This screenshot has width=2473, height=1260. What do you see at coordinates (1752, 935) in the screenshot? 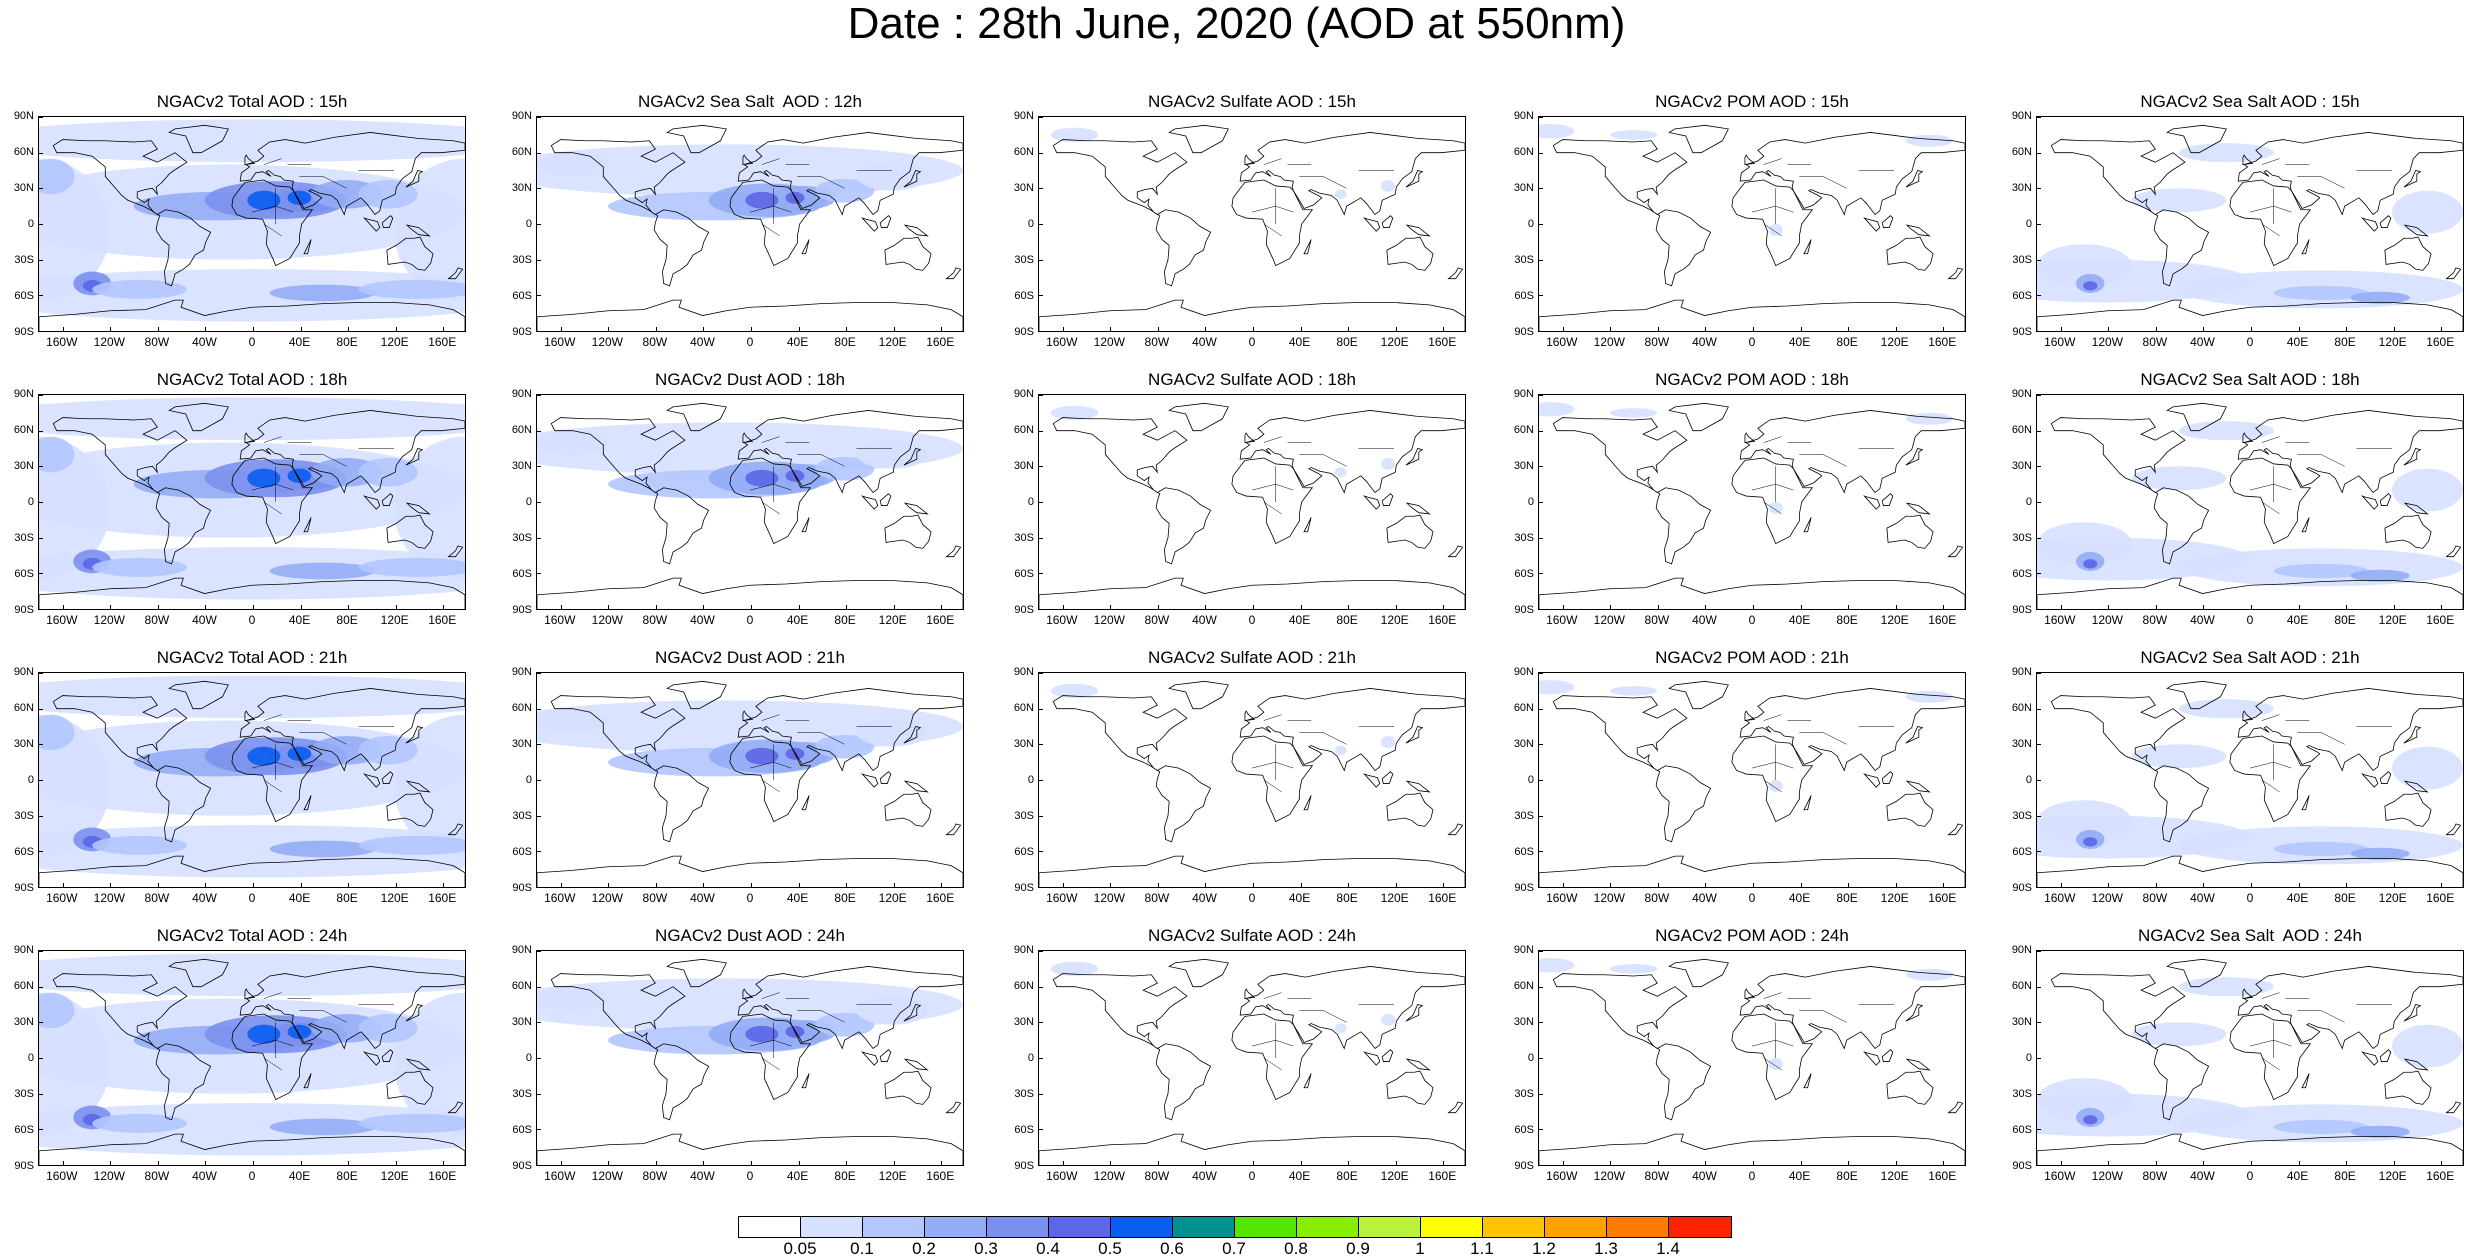
I see `panel-title: NGACv2 POM AOD : 24h` at bounding box center [1752, 935].